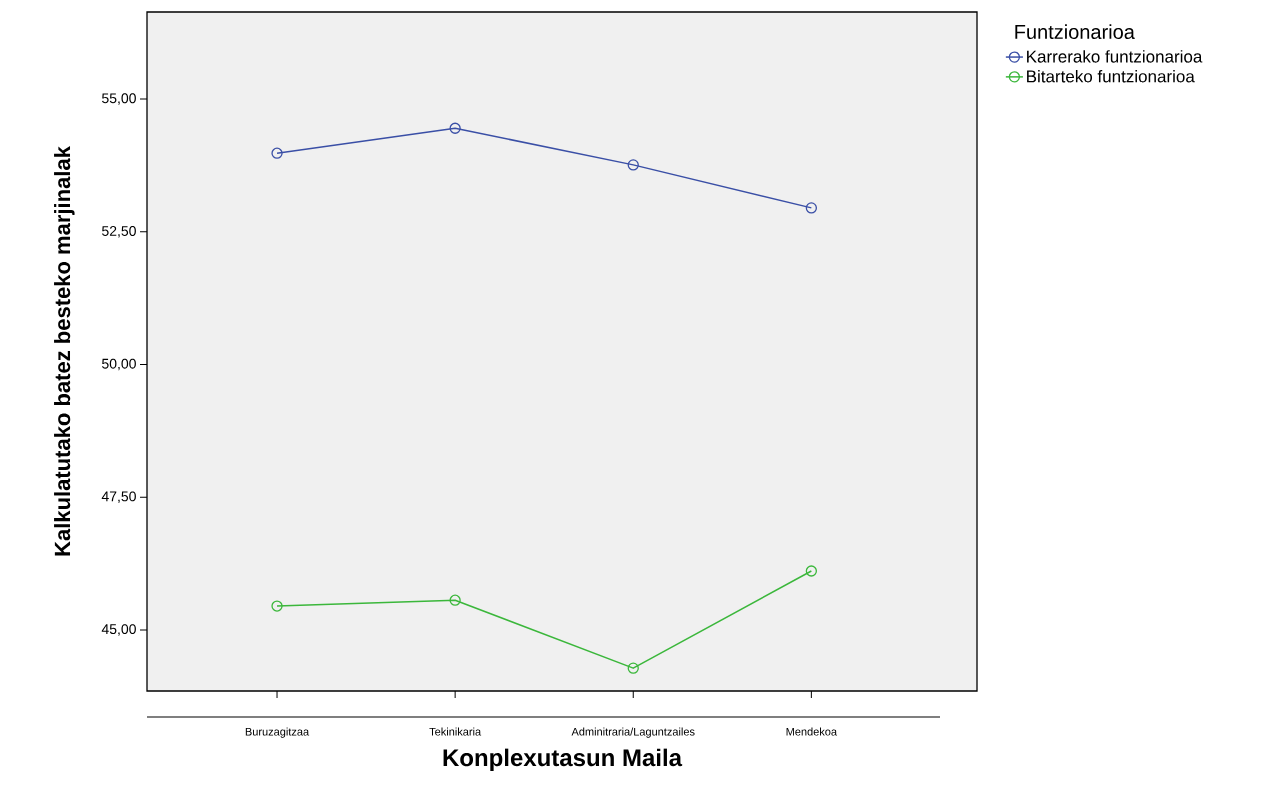  I want to click on y-tick-label: 45,00, so click(118, 630).